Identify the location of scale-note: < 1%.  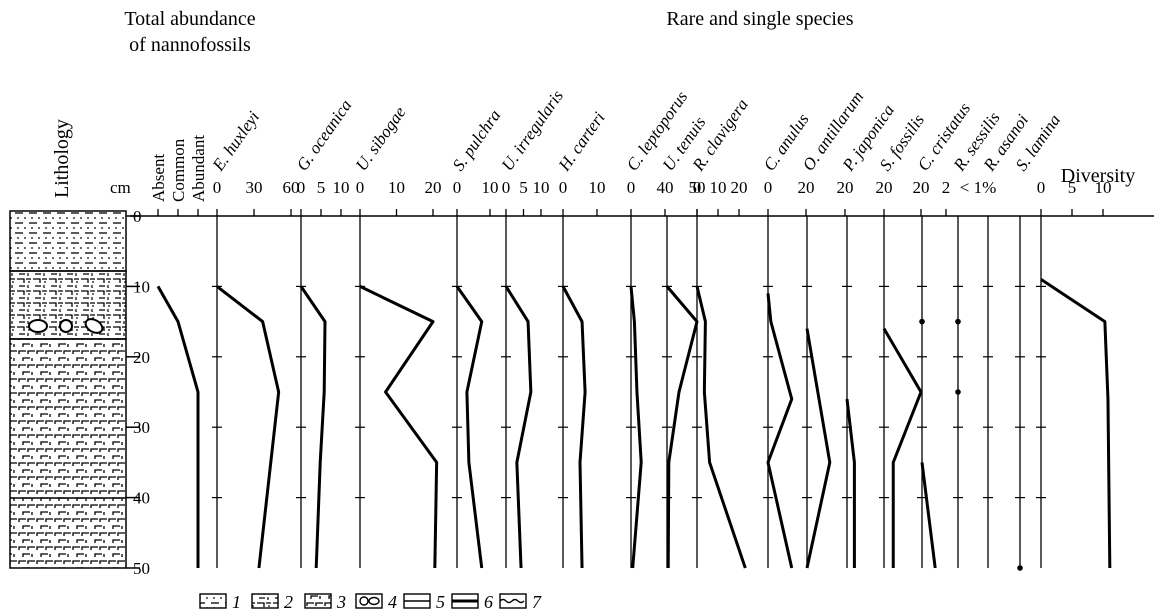
(978, 187).